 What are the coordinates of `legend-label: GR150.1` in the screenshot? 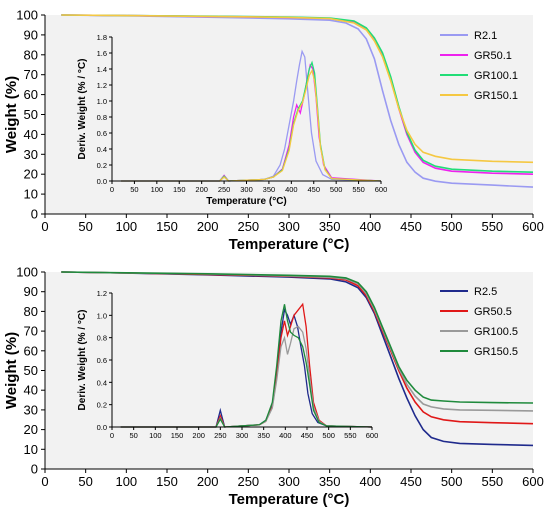 It's located at (496, 96).